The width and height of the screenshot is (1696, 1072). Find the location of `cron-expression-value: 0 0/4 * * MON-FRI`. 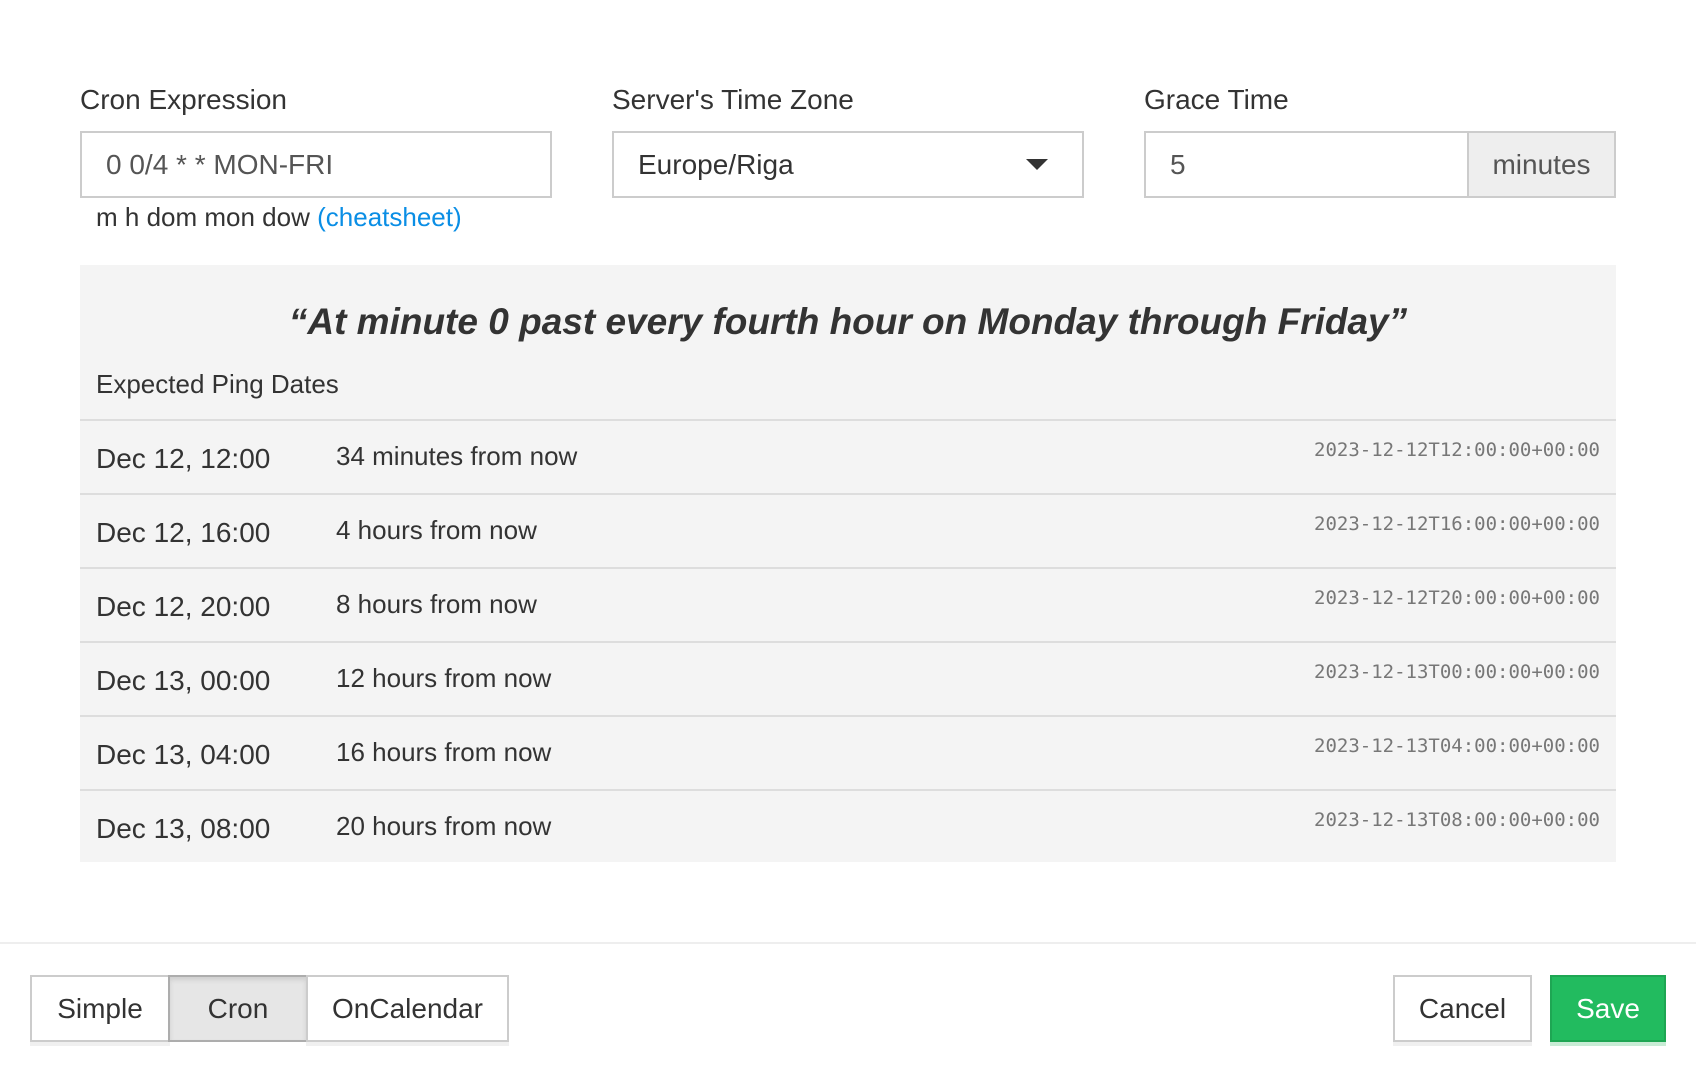

cron-expression-value: 0 0/4 * * MON-FRI is located at coordinates (220, 164).